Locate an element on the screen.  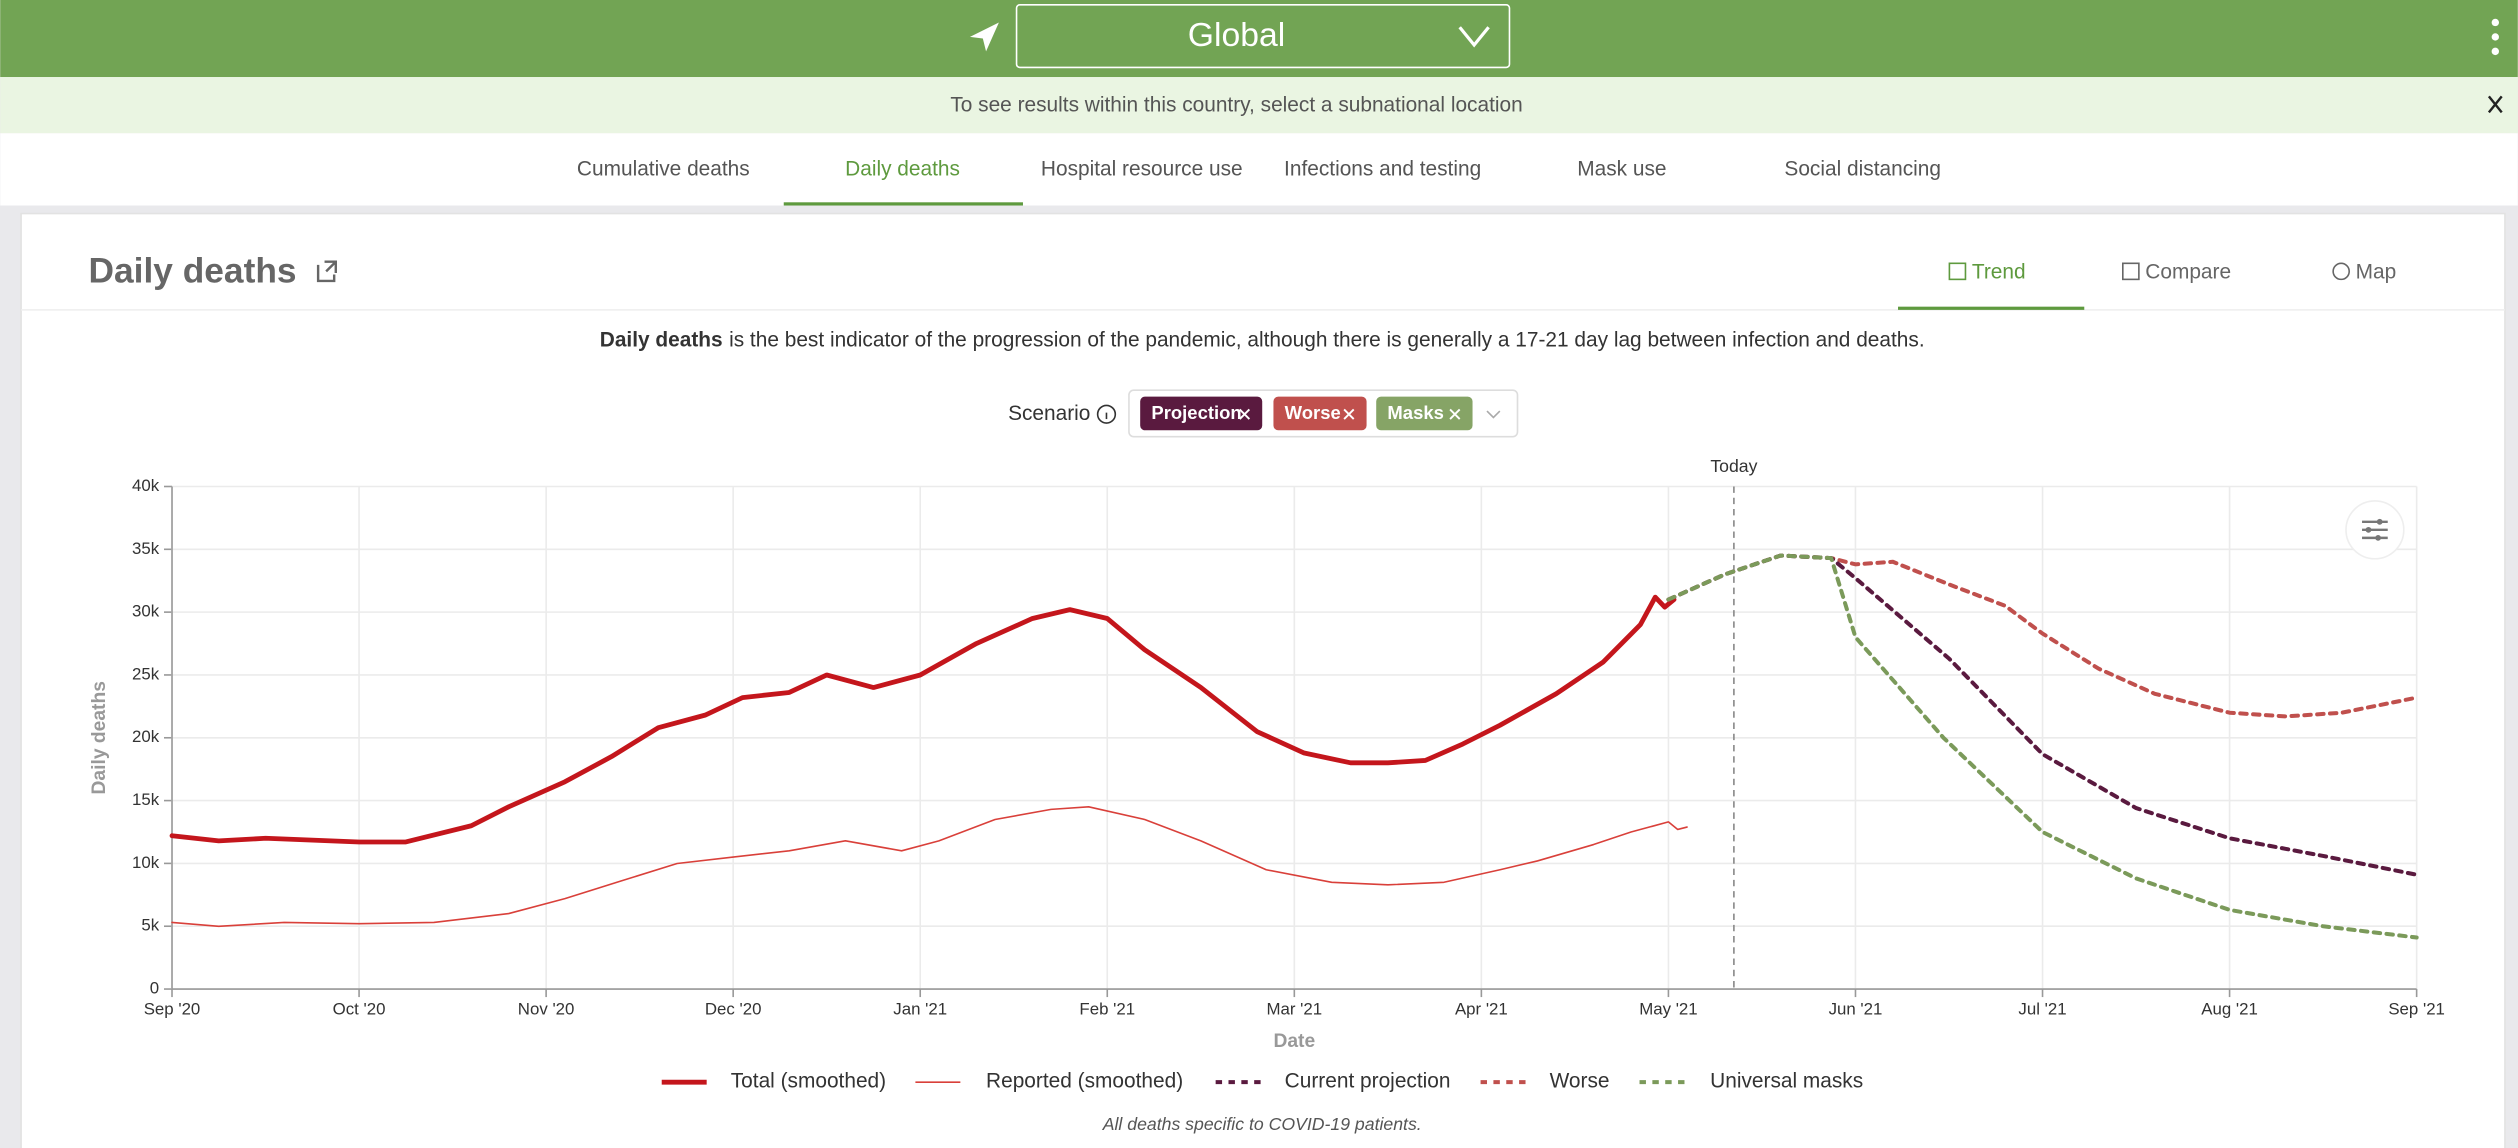
x-tick-label: Feb '21 is located at coordinates (1107, 1008).